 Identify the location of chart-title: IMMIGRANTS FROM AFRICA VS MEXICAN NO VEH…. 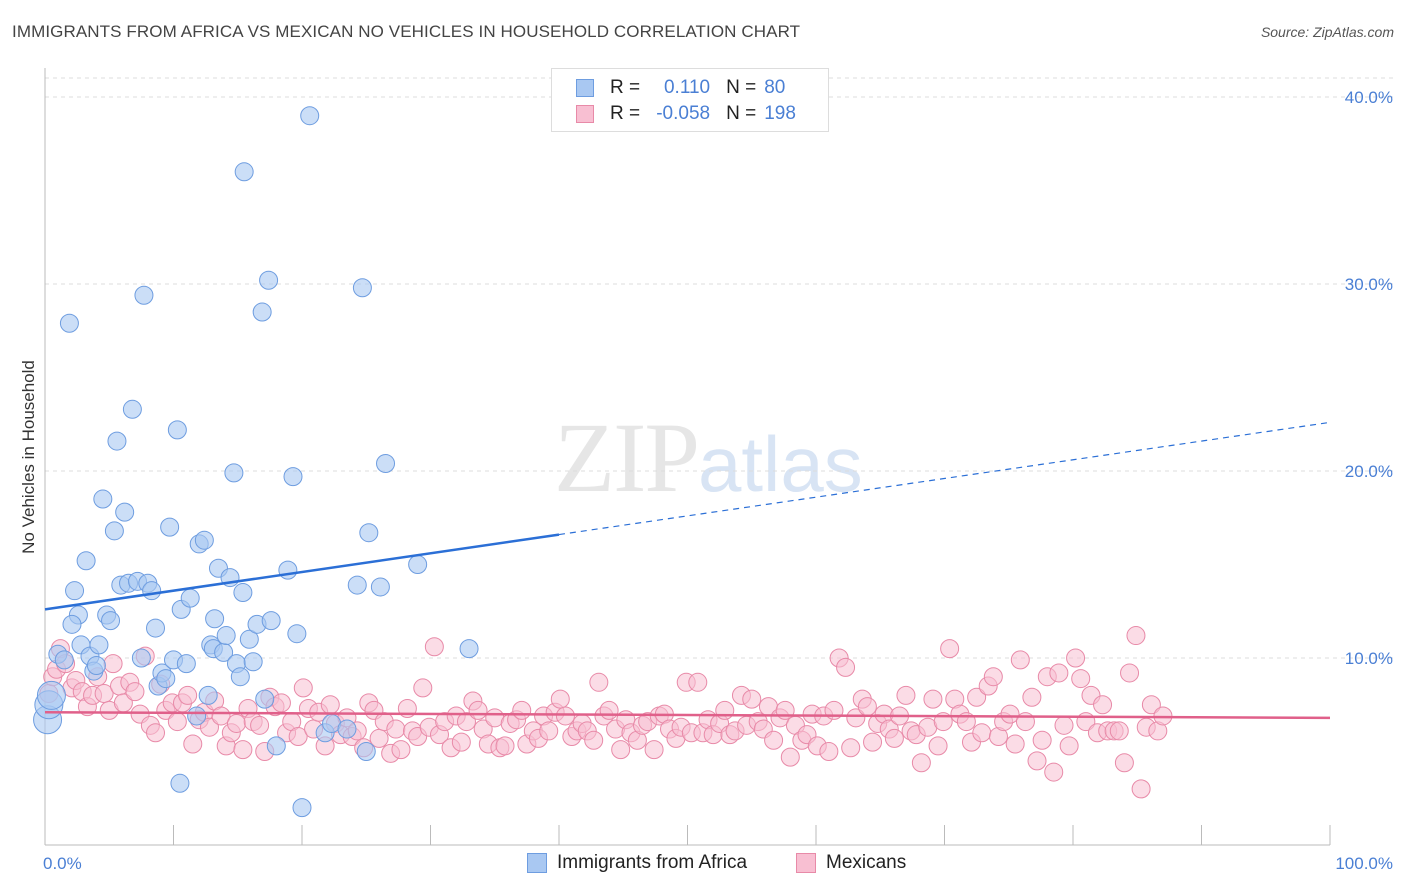
(406, 31).